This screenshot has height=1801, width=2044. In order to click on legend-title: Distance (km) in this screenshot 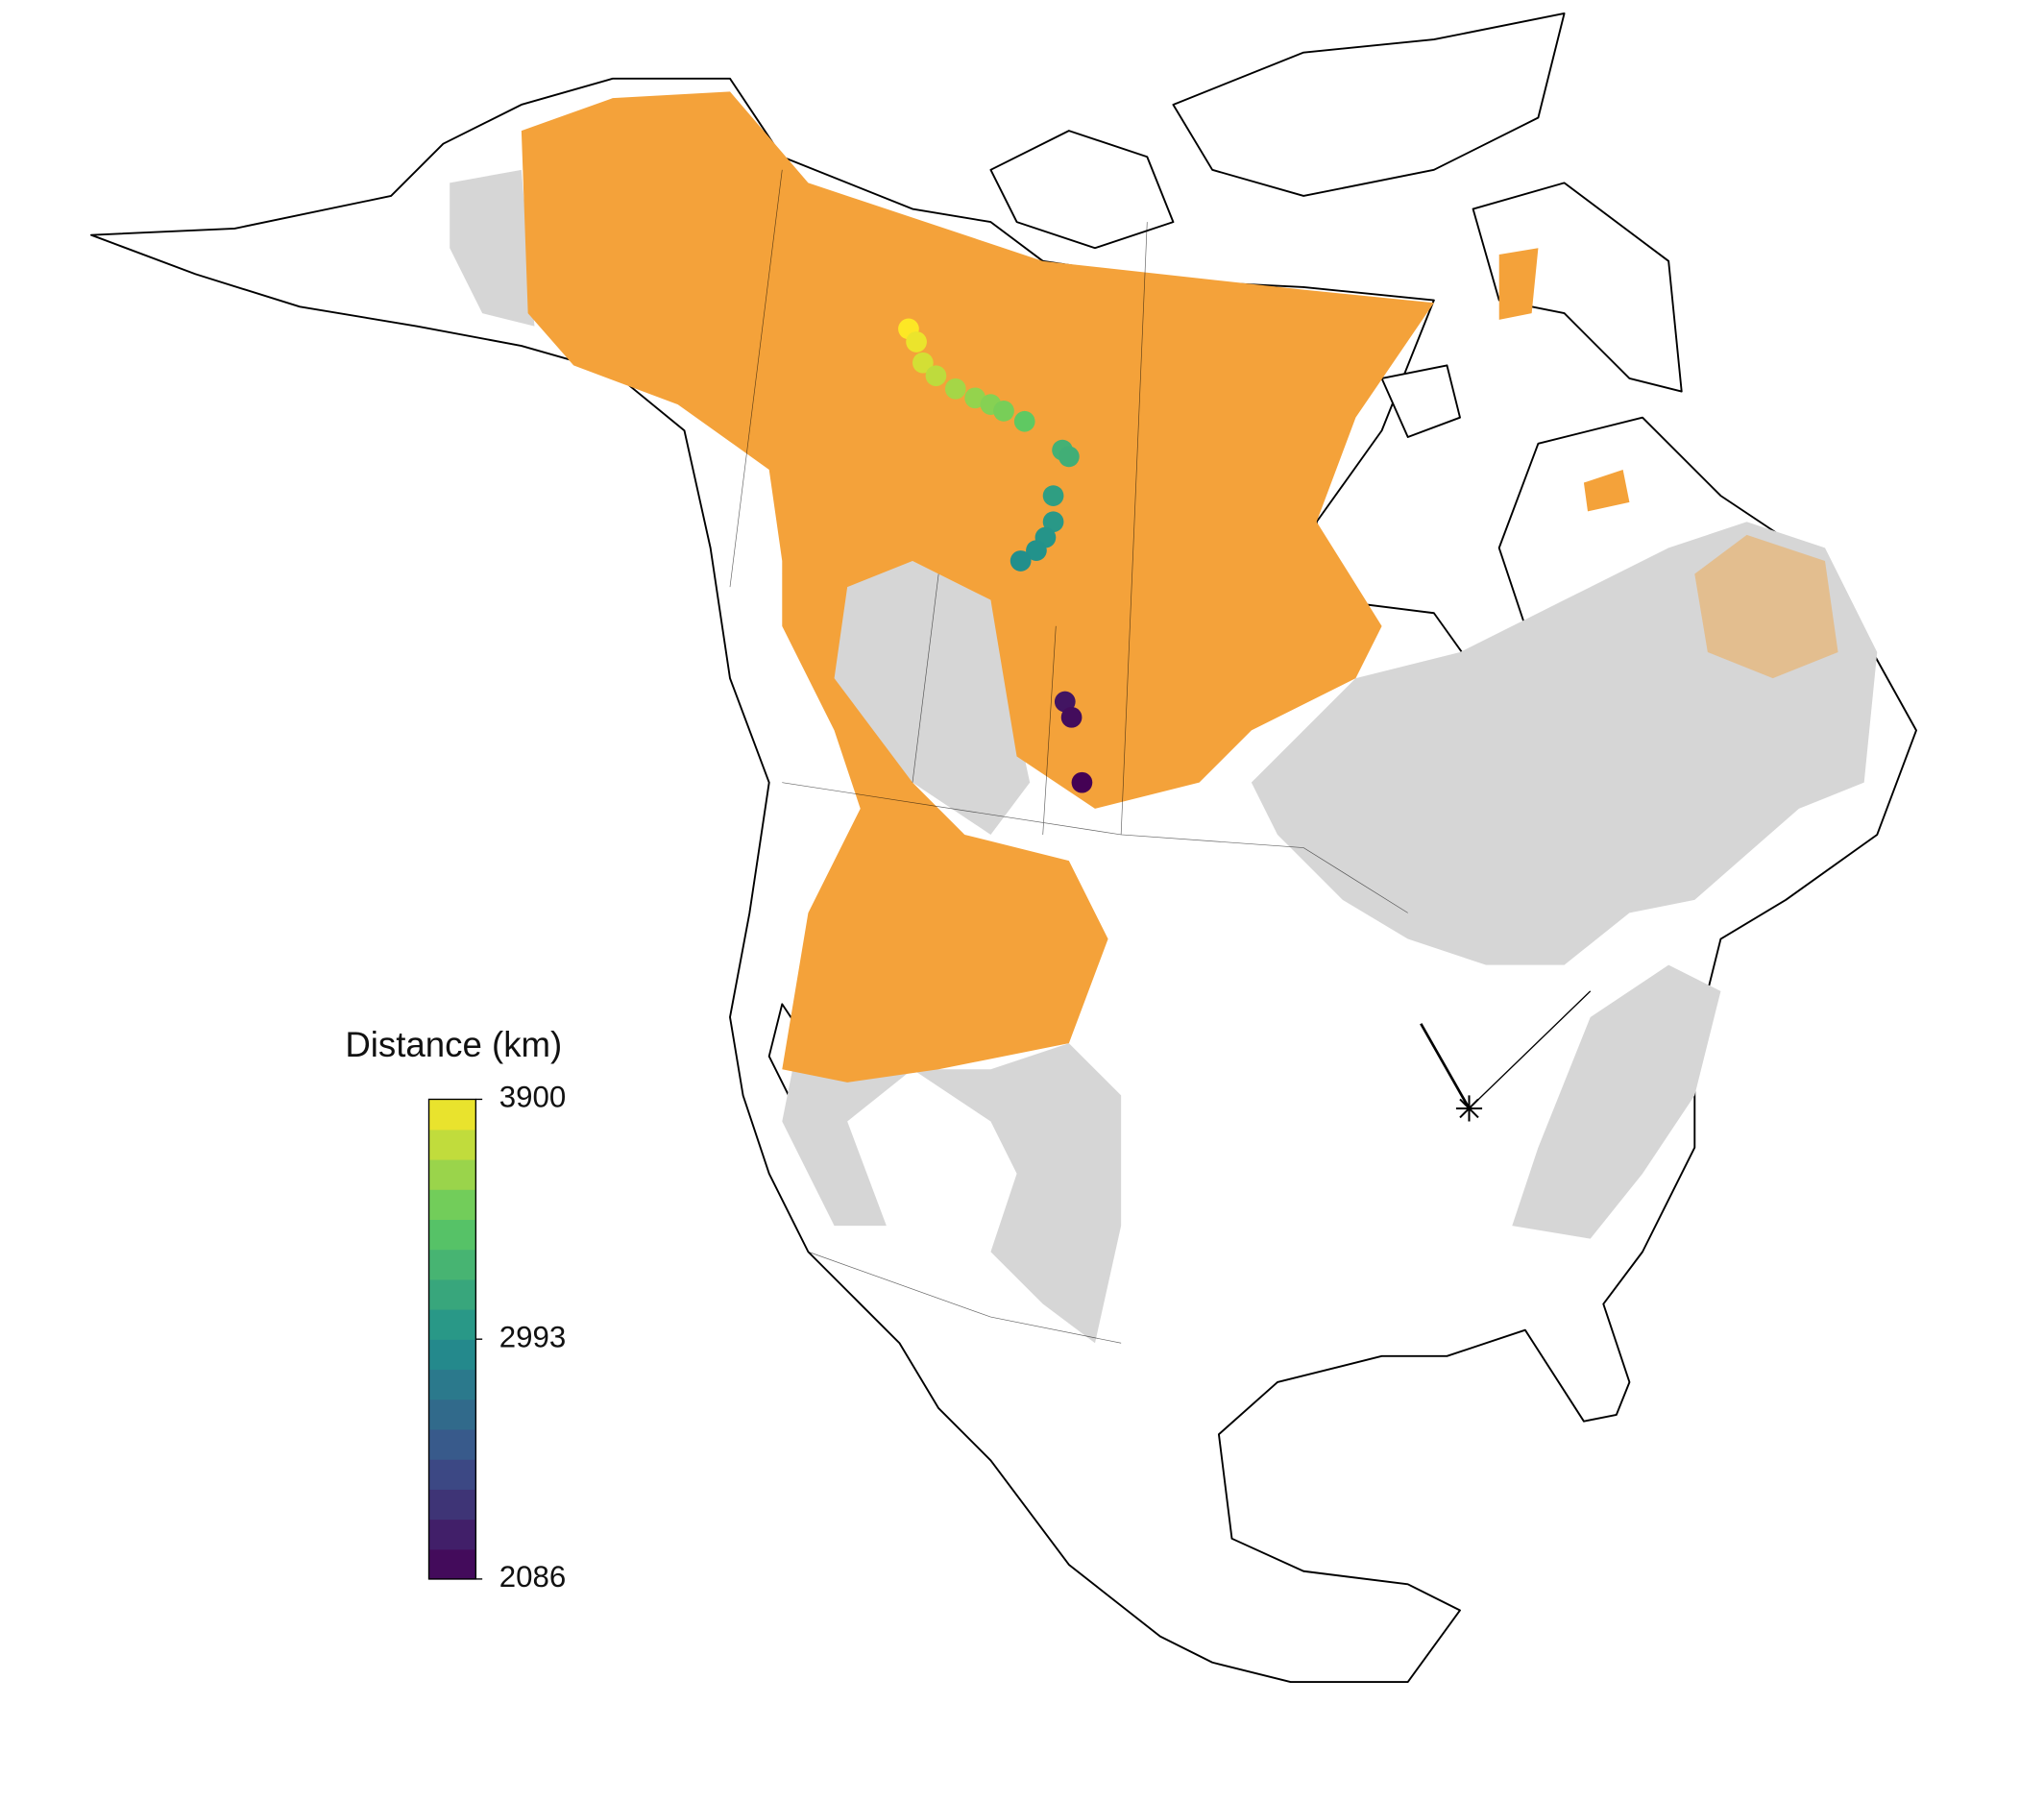, I will do `click(453, 1044)`.